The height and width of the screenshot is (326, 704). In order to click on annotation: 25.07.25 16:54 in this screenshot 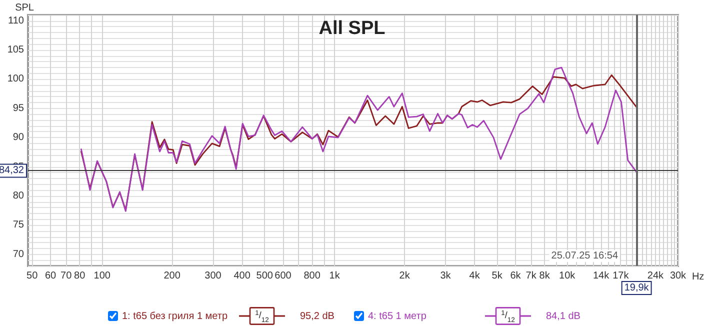, I will do `click(584, 256)`.